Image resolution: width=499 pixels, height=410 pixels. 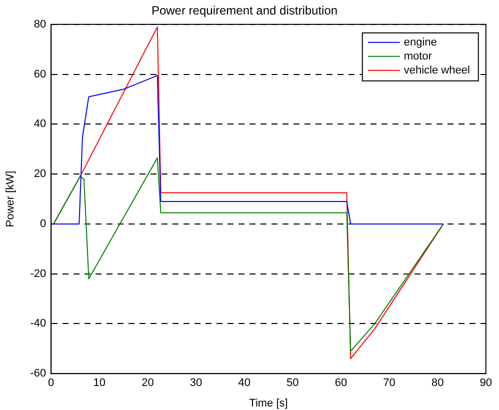 I want to click on y-tick-label: 80, so click(x=40, y=24).